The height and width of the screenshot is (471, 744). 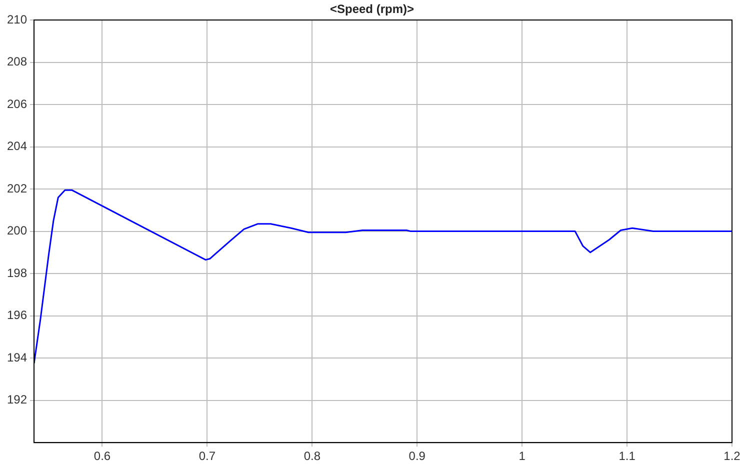 I want to click on y-tick-label: 200, so click(x=17, y=231).